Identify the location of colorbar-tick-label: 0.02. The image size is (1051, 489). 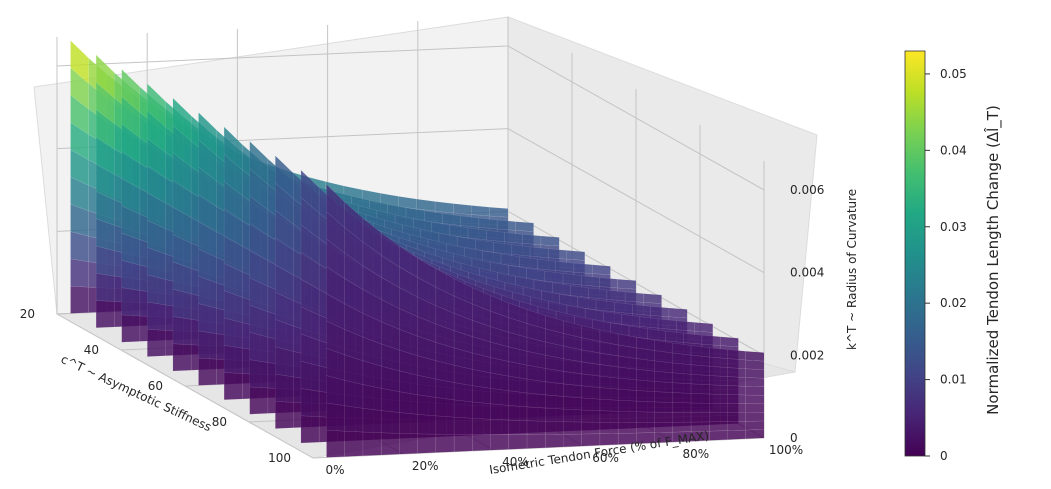
(953, 303).